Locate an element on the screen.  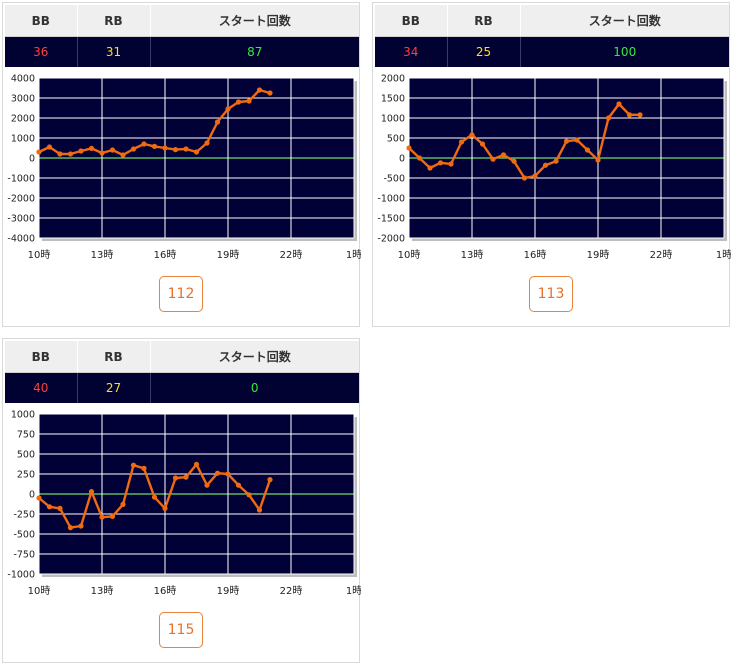
machine-number-button: 115 is located at coordinates (181, 630).